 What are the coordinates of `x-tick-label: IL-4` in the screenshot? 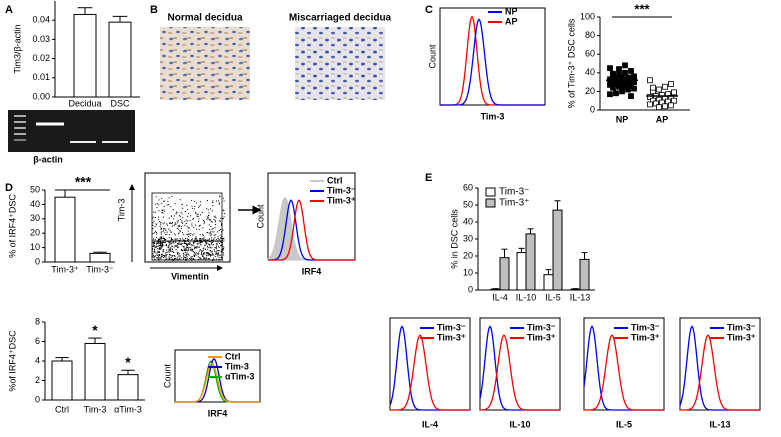 It's located at (500, 297).